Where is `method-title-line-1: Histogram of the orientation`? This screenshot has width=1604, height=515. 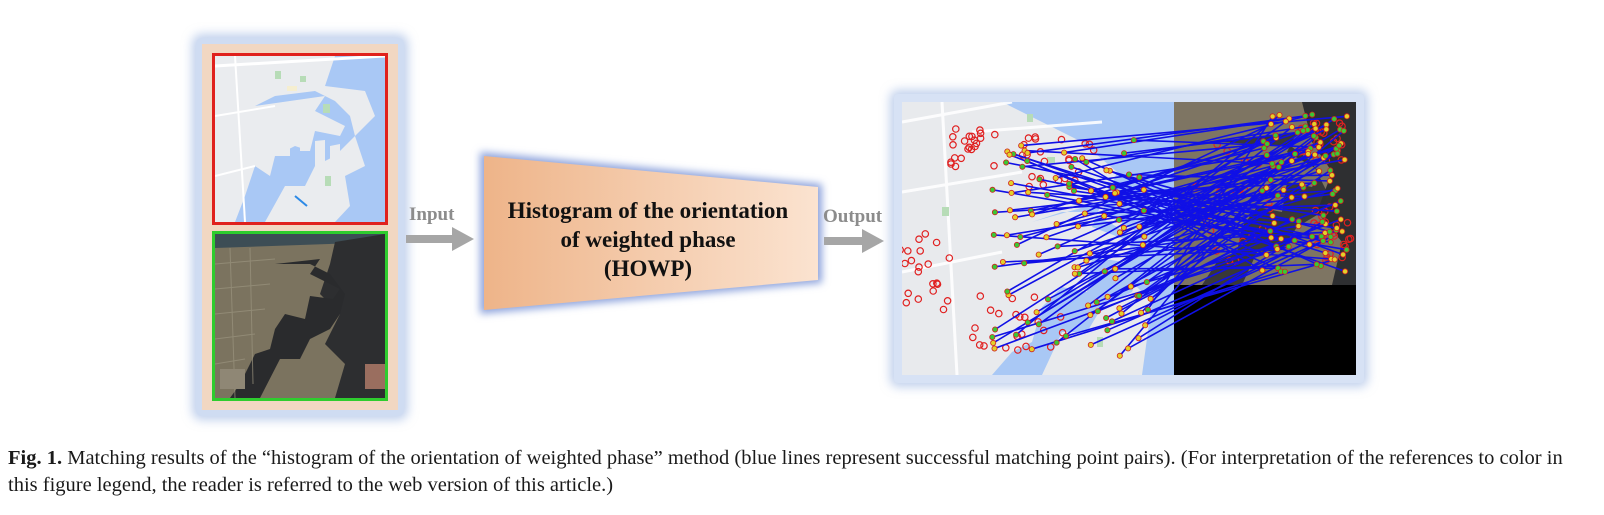 method-title-line-1: Histogram of the orientation is located at coordinates (648, 210).